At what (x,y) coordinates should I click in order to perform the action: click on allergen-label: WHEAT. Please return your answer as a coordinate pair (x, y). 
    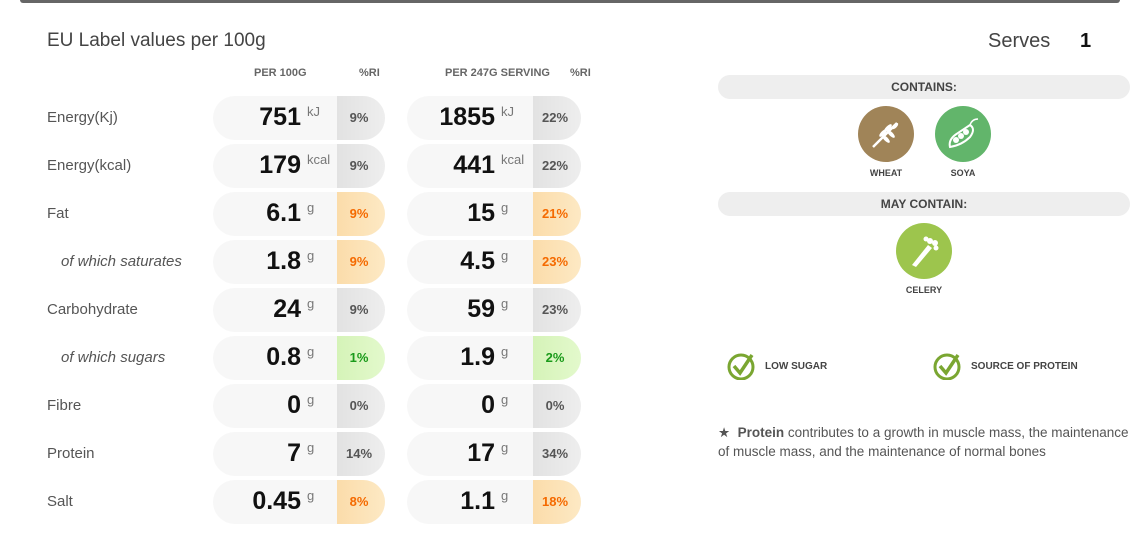
    Looking at the image, I should click on (886, 173).